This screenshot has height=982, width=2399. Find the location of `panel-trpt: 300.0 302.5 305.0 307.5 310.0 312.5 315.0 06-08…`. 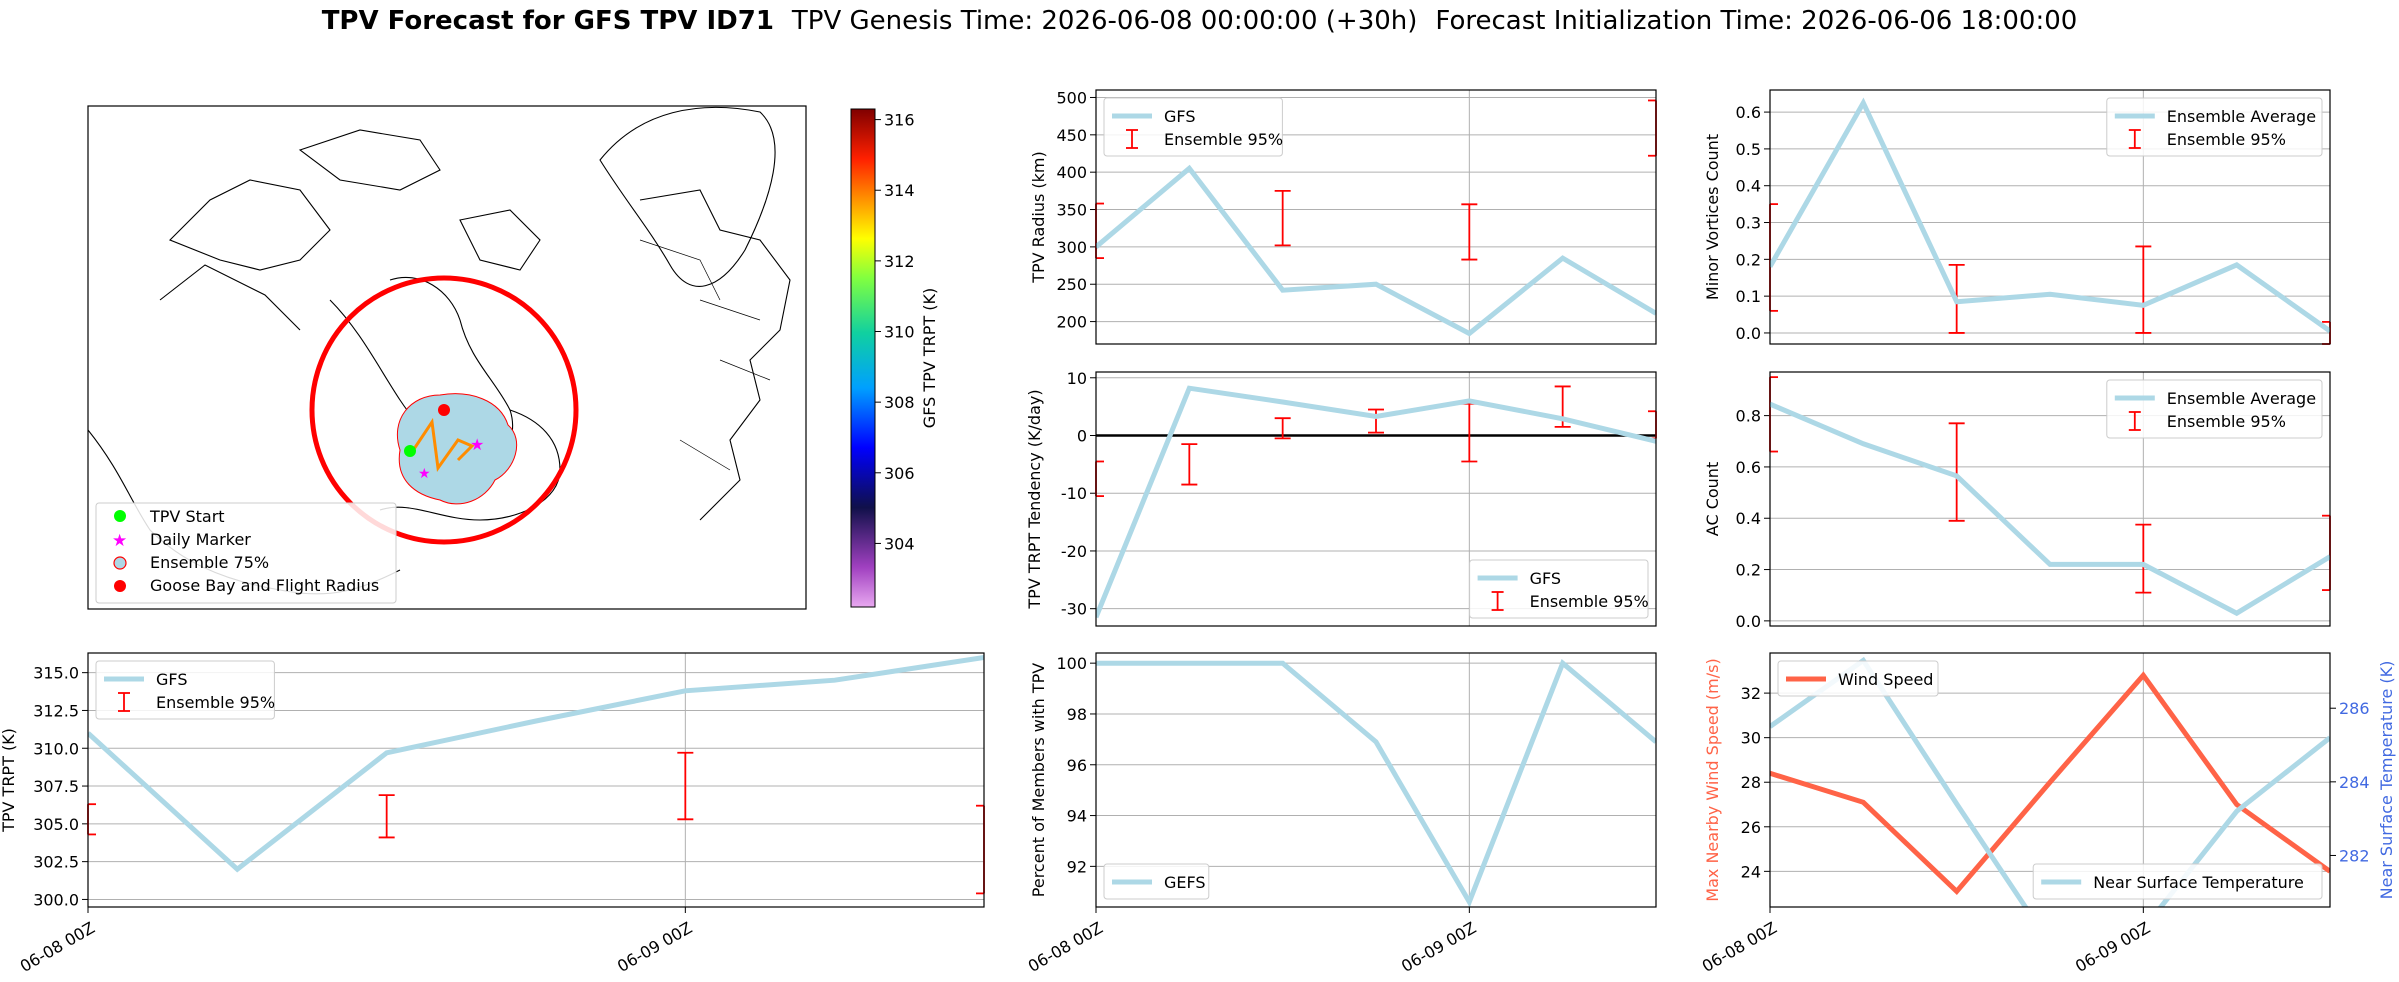

panel-trpt: 300.0 302.5 305.0 307.5 310.0 312.5 315.0 06-08… is located at coordinates (492, 814).